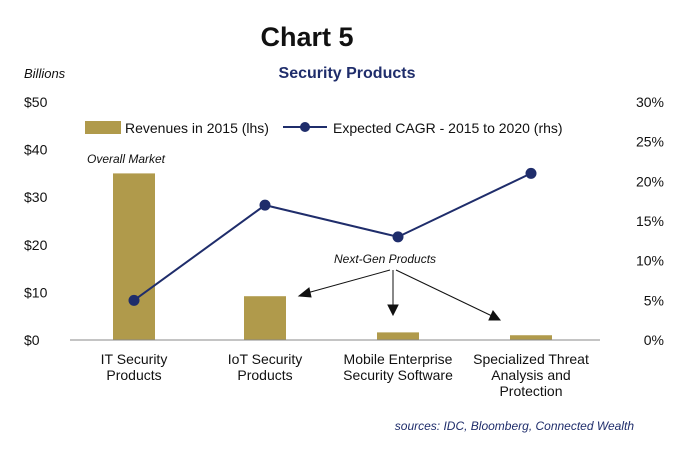 The height and width of the screenshot is (449, 694). I want to click on category-label: Security Software, so click(398, 375).